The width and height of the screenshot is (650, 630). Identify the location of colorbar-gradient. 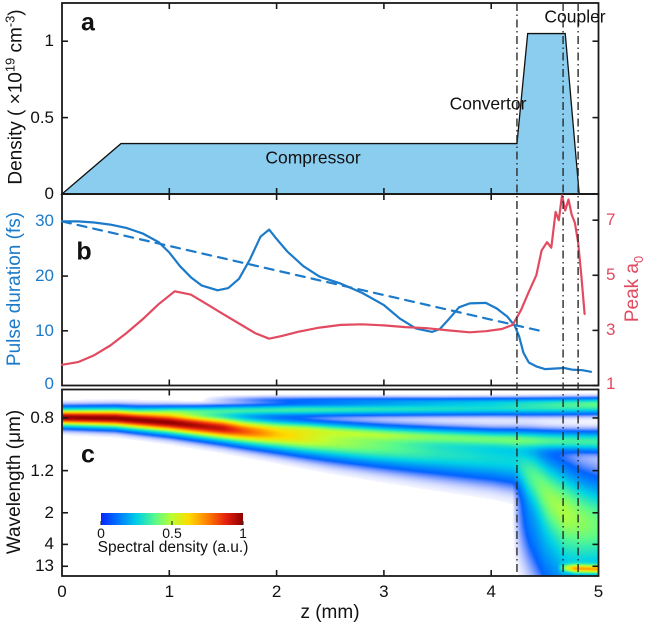
(172, 519).